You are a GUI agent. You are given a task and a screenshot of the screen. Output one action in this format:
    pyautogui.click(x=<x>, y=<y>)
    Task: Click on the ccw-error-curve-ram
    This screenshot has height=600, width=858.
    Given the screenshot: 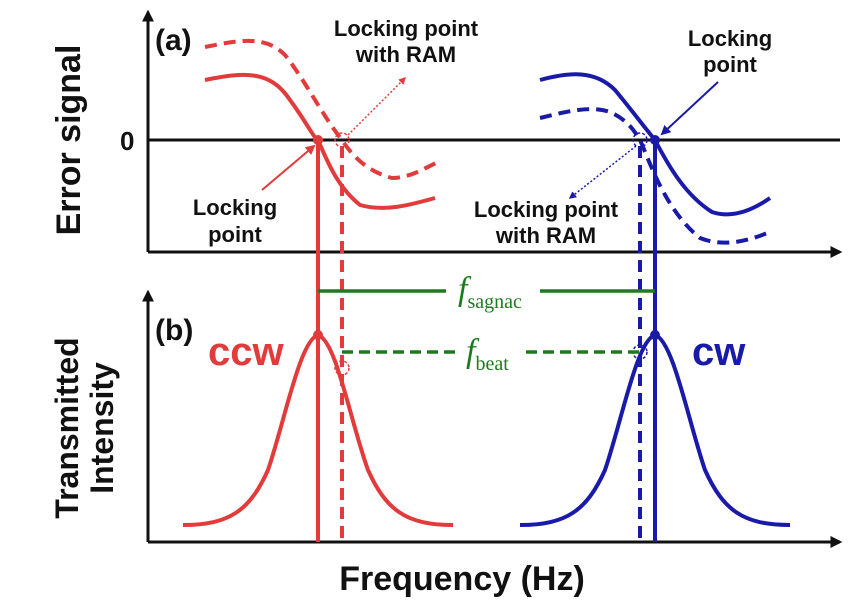 What is the action you would take?
    pyautogui.click(x=321, y=109)
    